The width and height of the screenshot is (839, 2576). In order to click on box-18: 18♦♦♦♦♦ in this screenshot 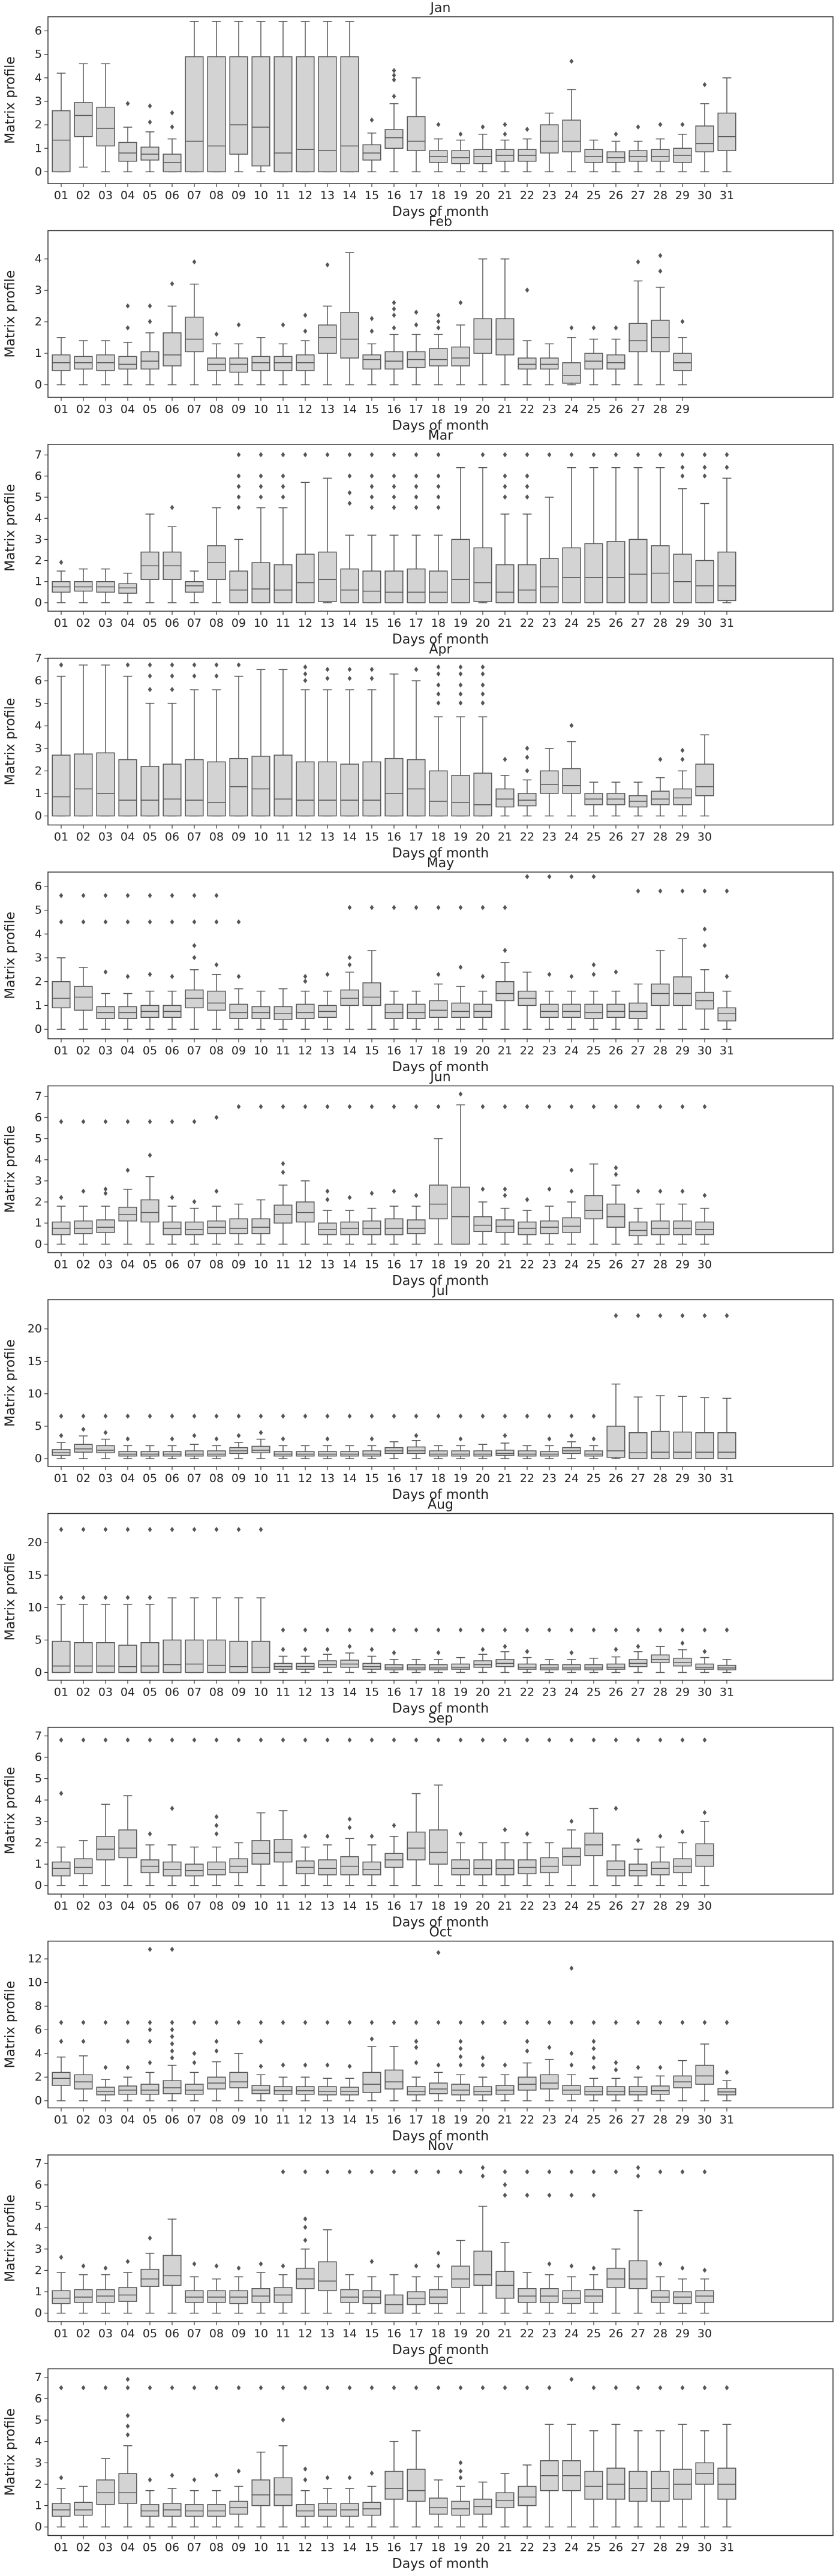, I will do `click(438, 541)`.